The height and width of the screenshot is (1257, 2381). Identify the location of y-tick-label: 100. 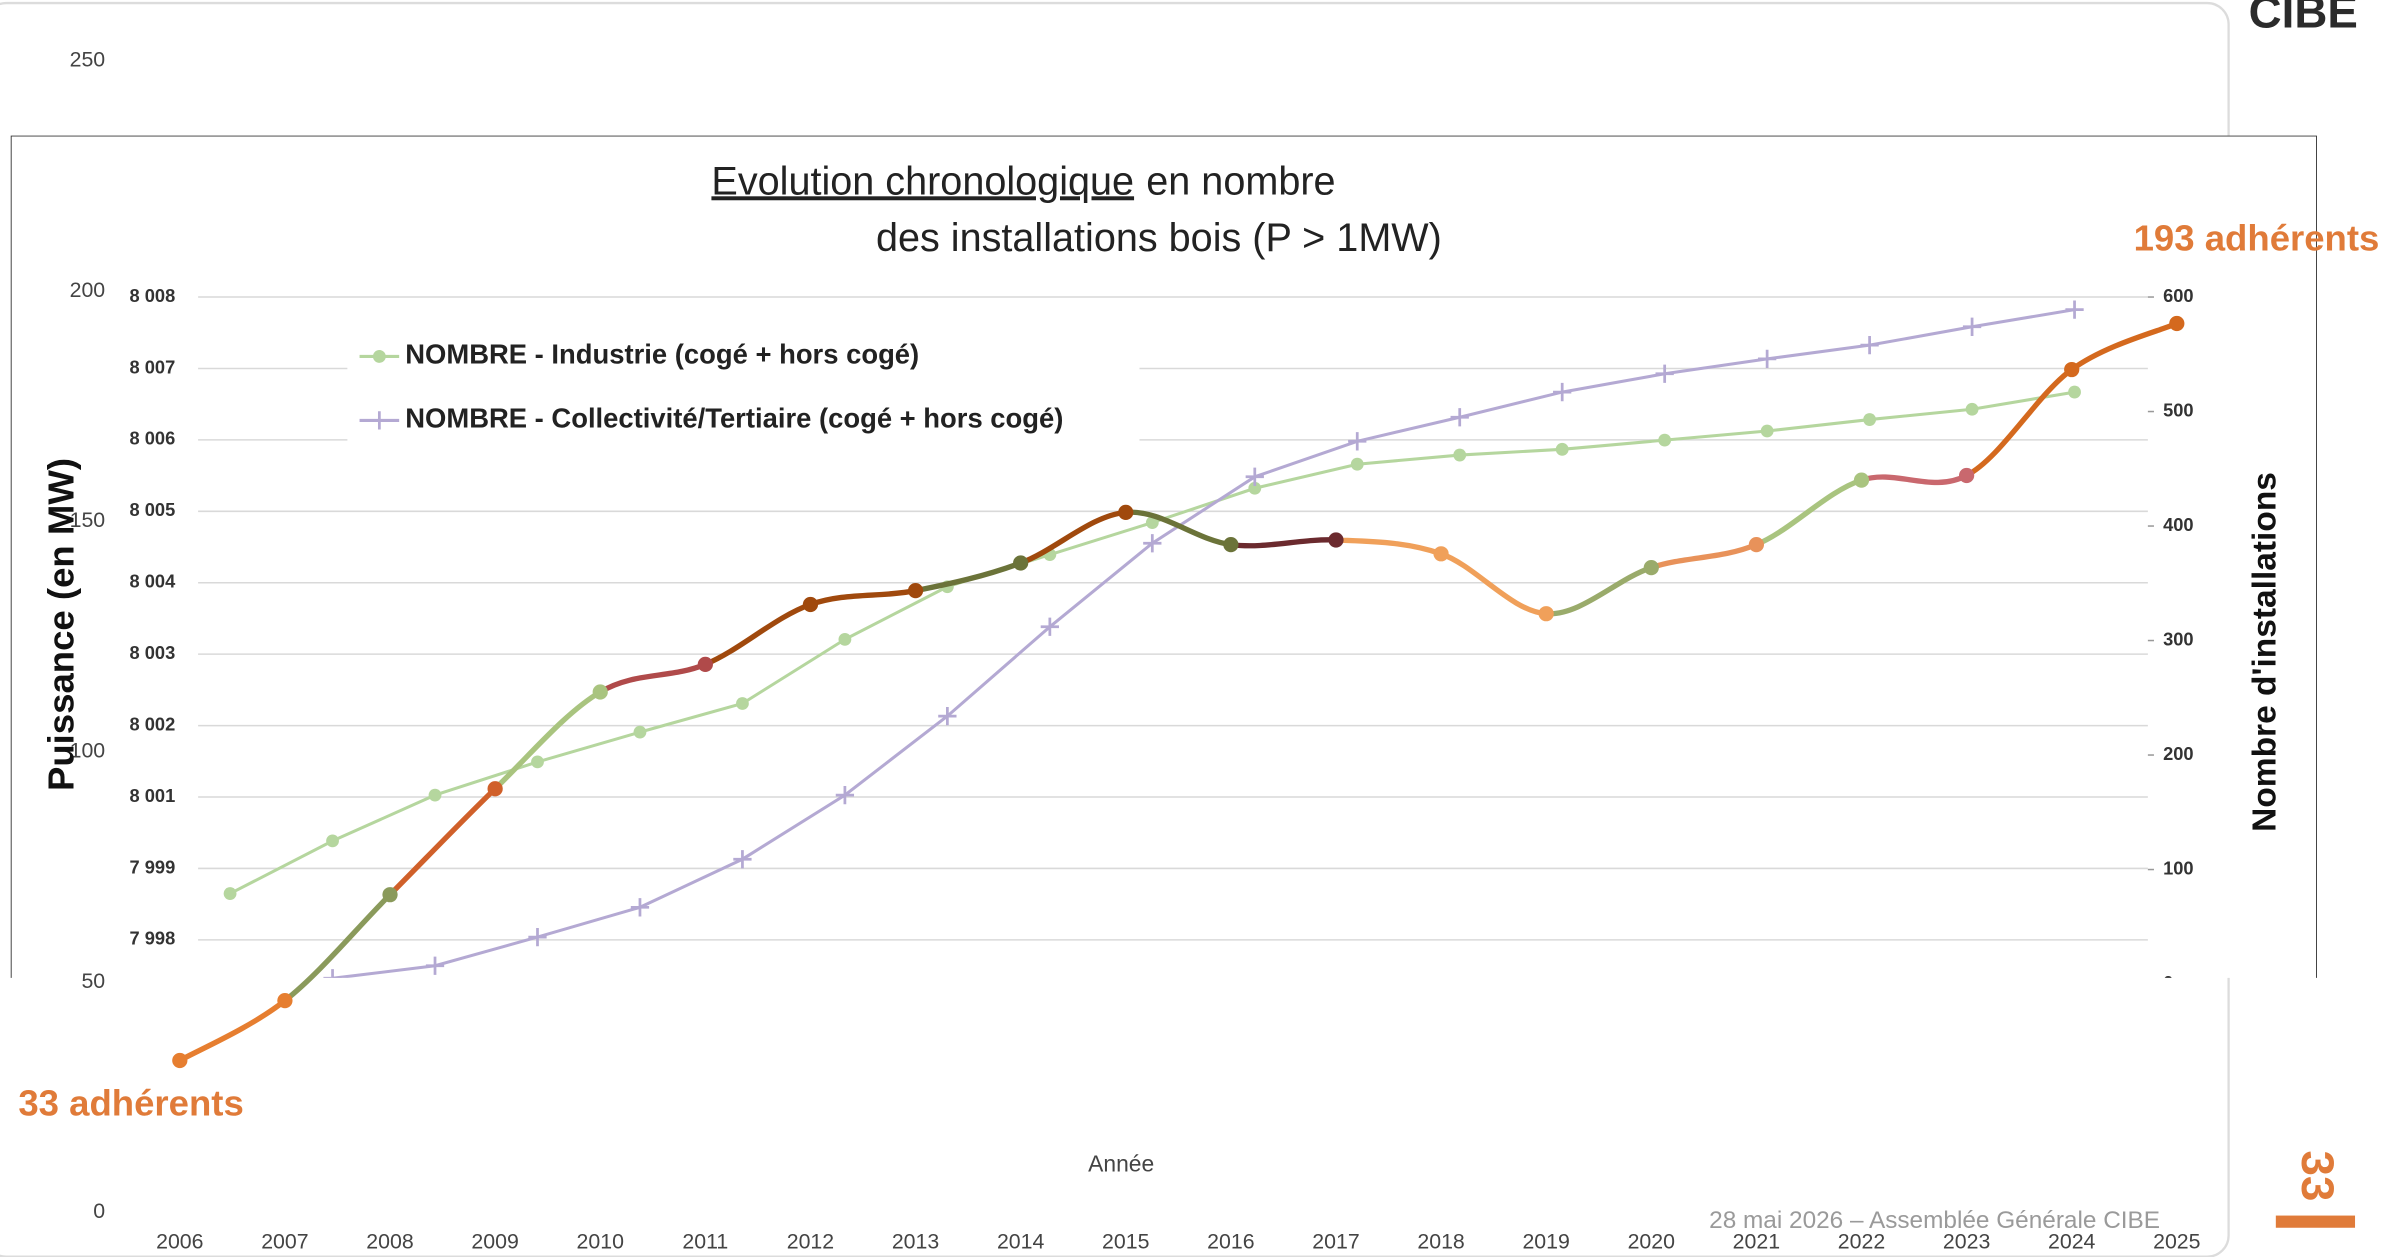
(88, 751).